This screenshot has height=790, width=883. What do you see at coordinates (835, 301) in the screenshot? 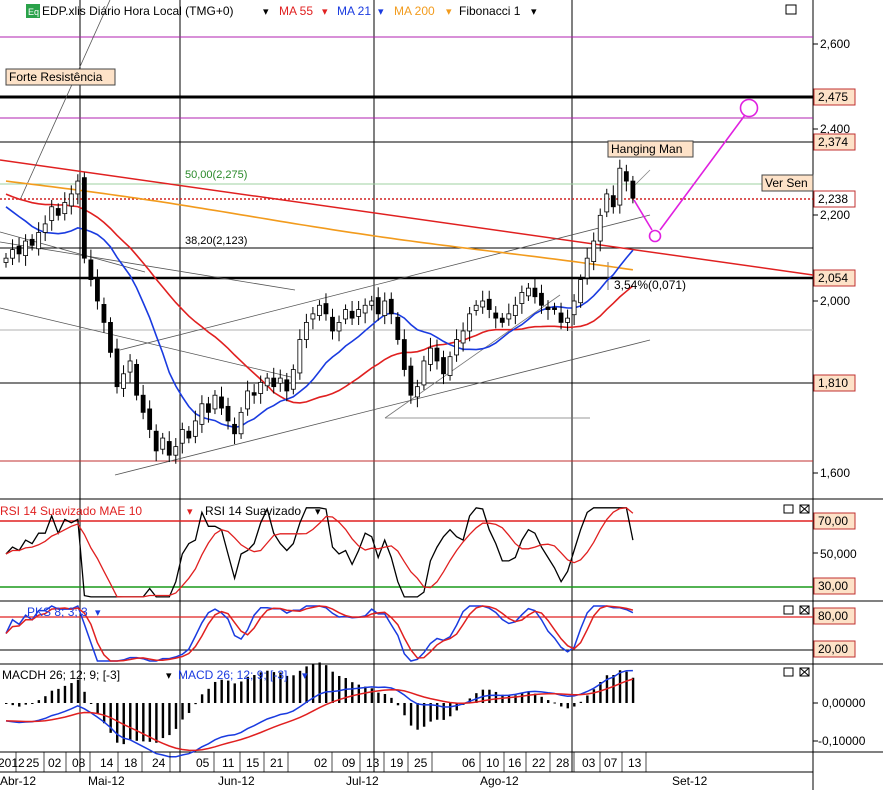
I see `axis-label: 2,000` at bounding box center [835, 301].